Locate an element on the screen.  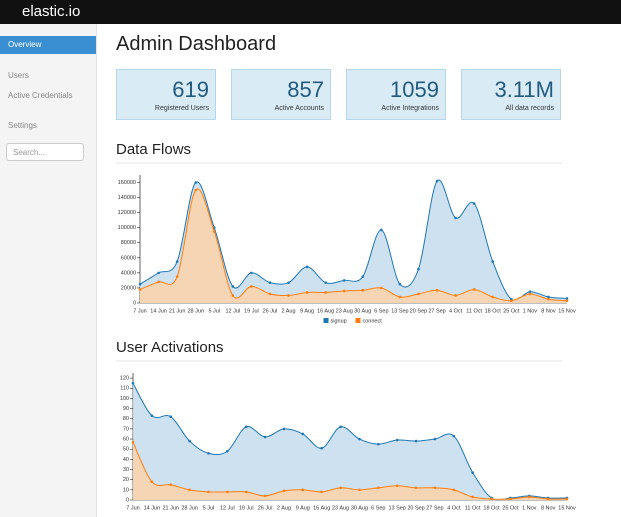
y-tick-label: 80000 is located at coordinates (128, 243).